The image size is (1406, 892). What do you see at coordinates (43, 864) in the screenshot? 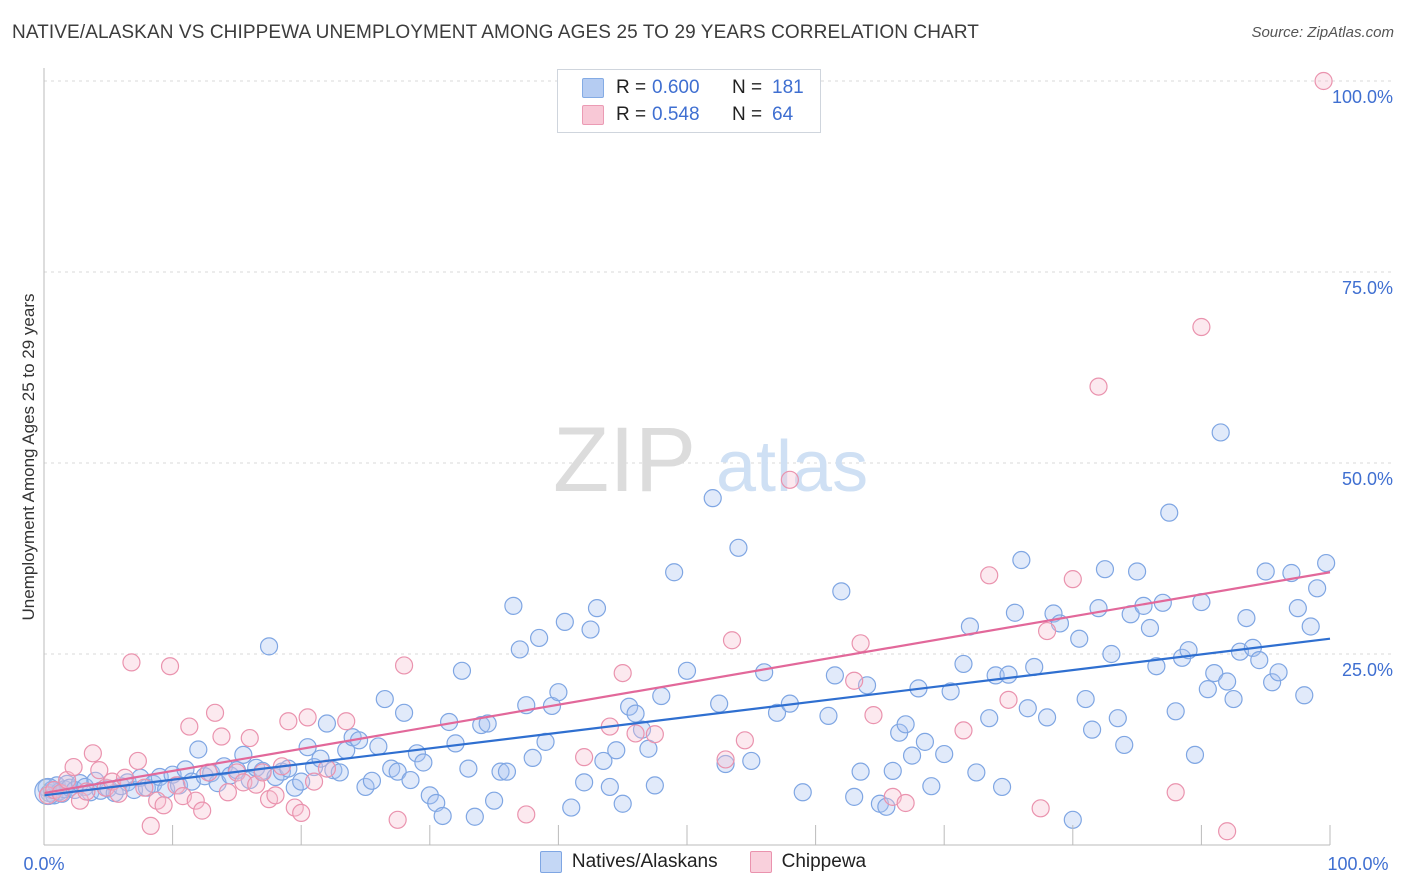
I see `x-tick-label: 0.0%` at bounding box center [43, 864].